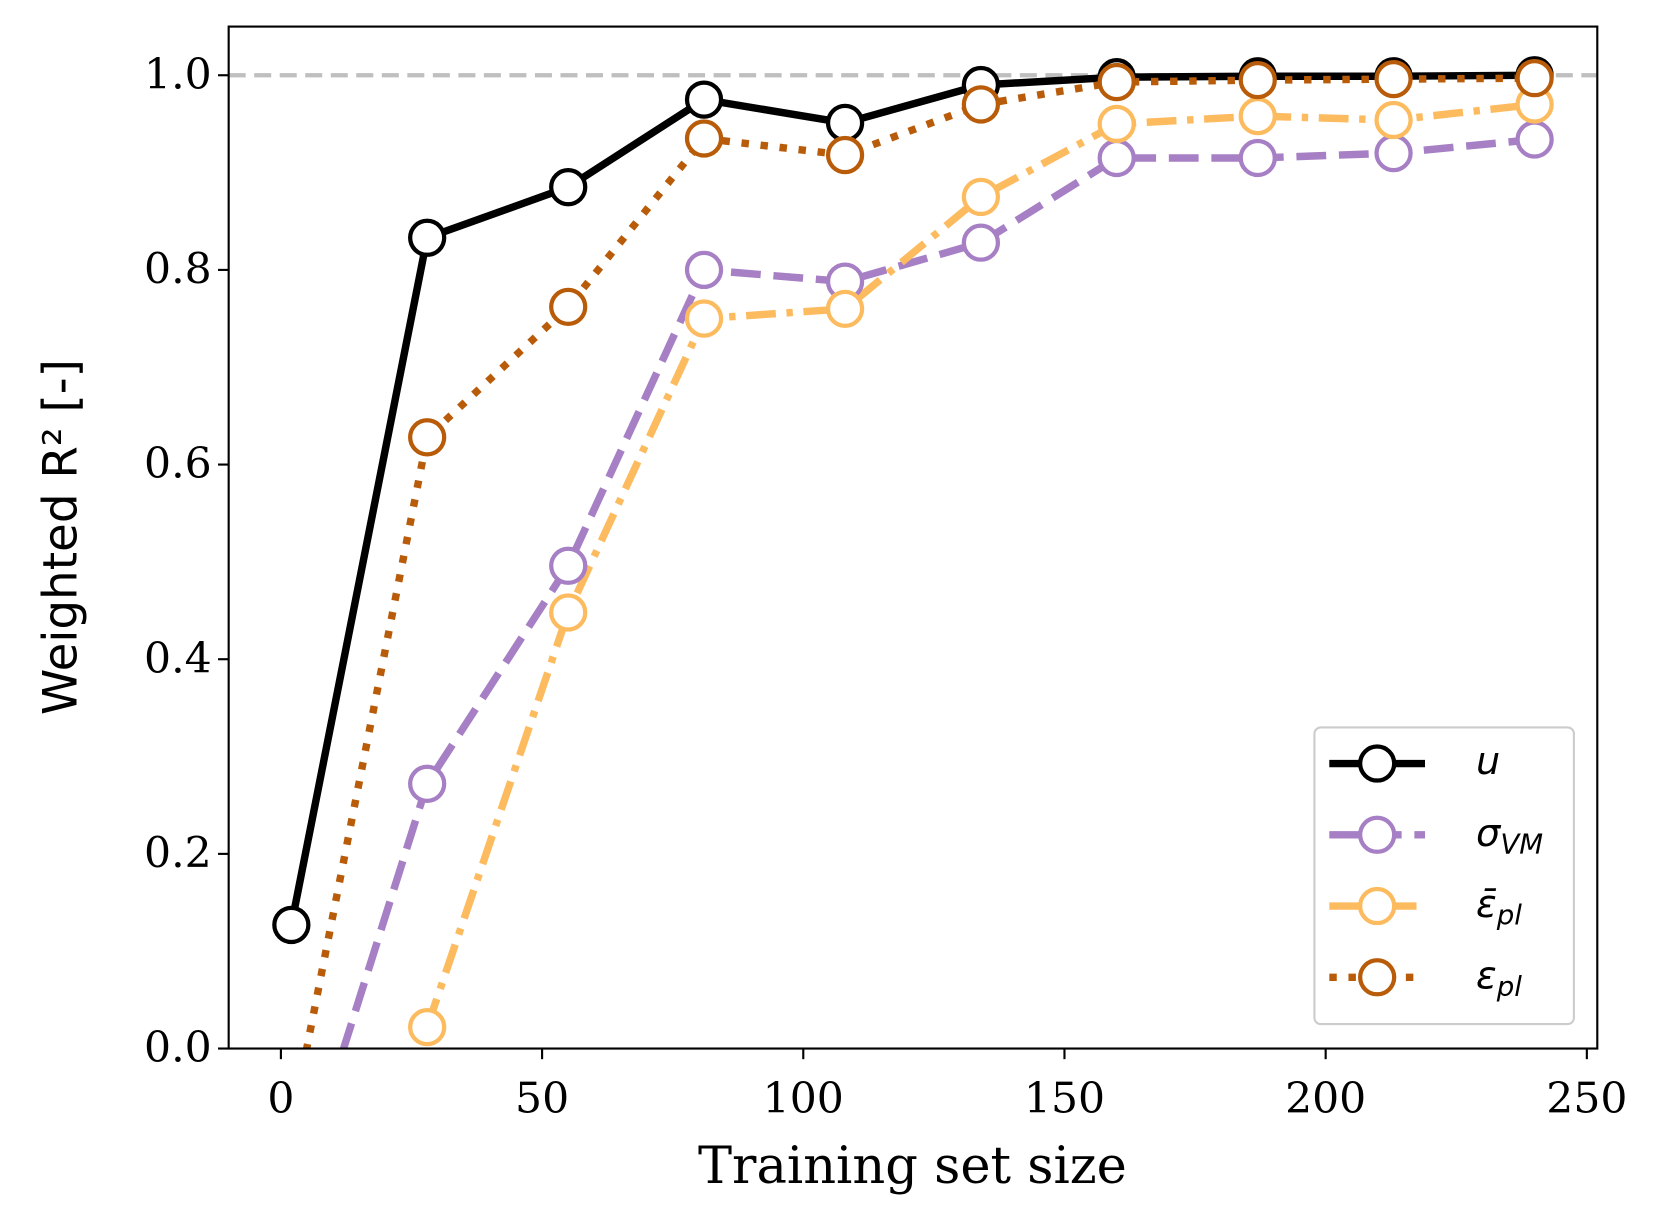 The image size is (1659, 1224). Describe the element at coordinates (1064, 1099) in the screenshot. I see `x-tick-label: 150` at that location.